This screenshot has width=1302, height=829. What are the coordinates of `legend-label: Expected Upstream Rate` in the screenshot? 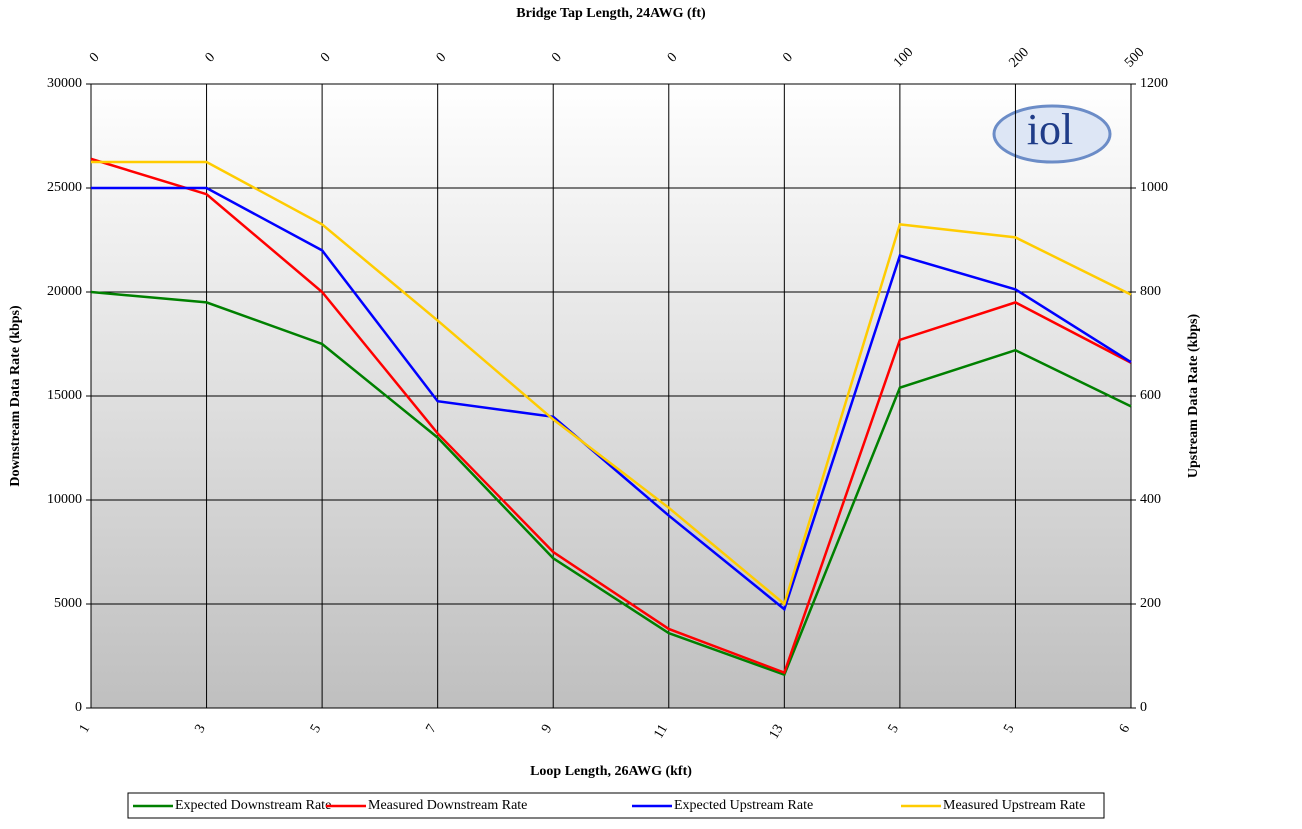 It's located at (743, 805).